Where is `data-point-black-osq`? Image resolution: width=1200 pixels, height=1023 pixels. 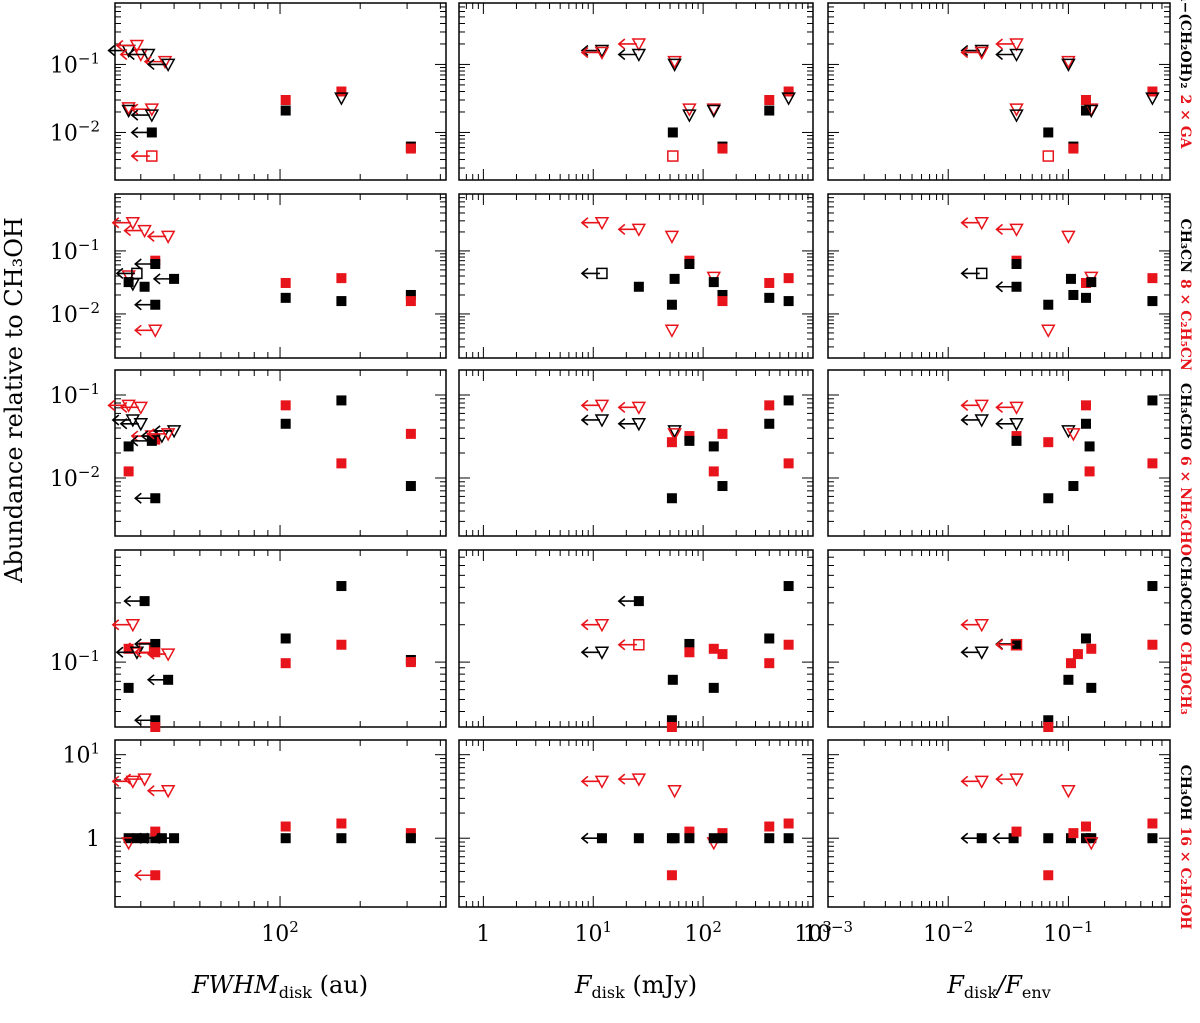 data-point-black-osq is located at coordinates (974, 273).